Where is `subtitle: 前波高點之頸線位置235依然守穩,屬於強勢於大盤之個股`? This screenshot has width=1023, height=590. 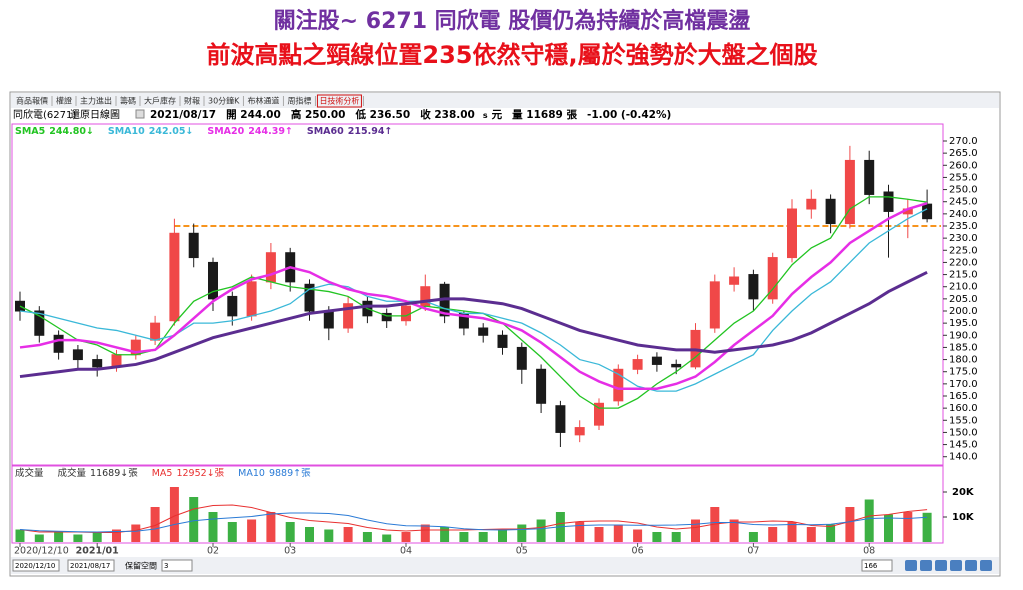
subtitle: 前波高點之頸線位置235依然守穩,屬於強勢於大盤之個股 is located at coordinates (511, 55).